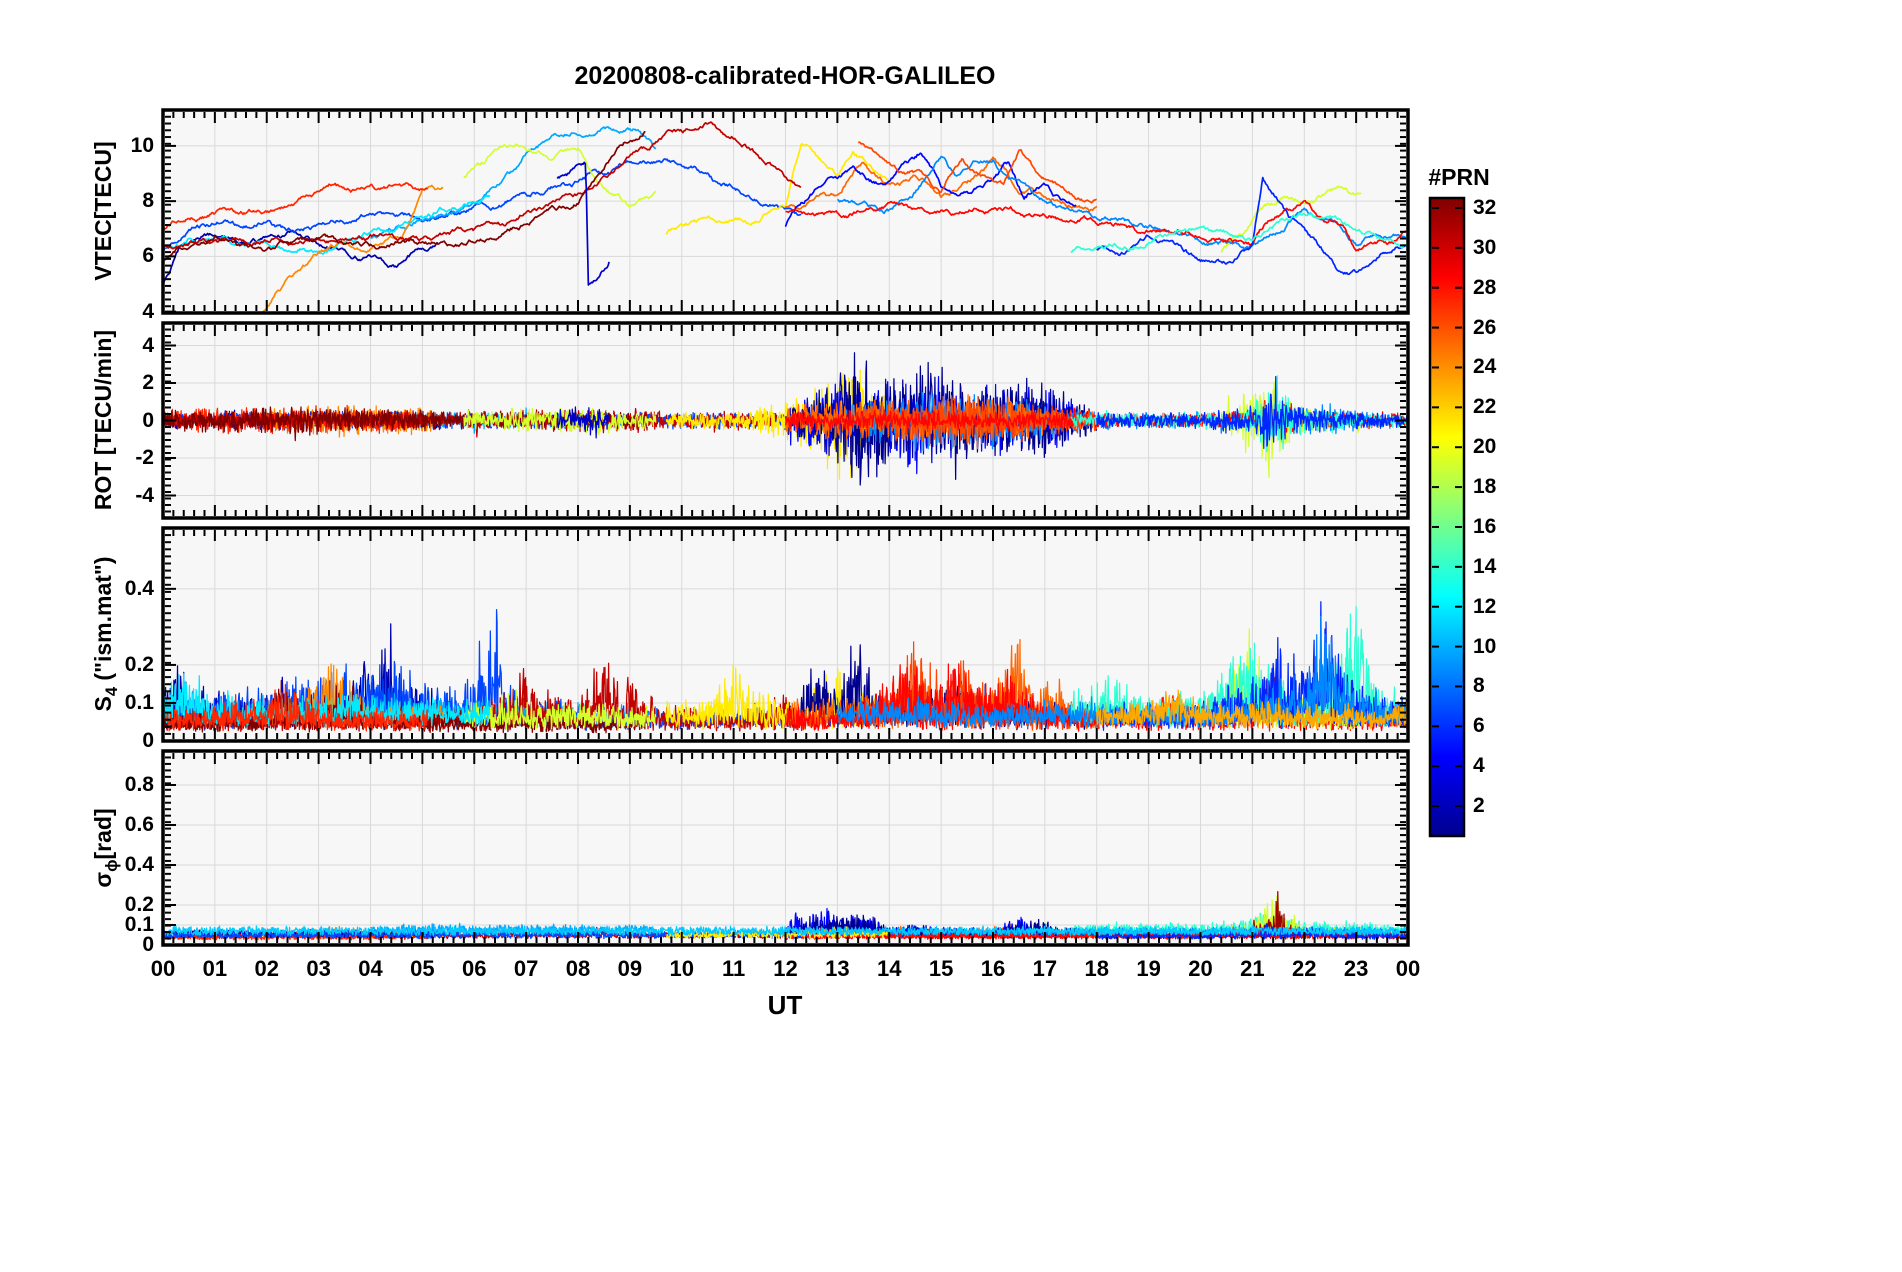  What do you see at coordinates (103, 704) in the screenshot?
I see `s4-axis-label-text: S` at bounding box center [103, 704].